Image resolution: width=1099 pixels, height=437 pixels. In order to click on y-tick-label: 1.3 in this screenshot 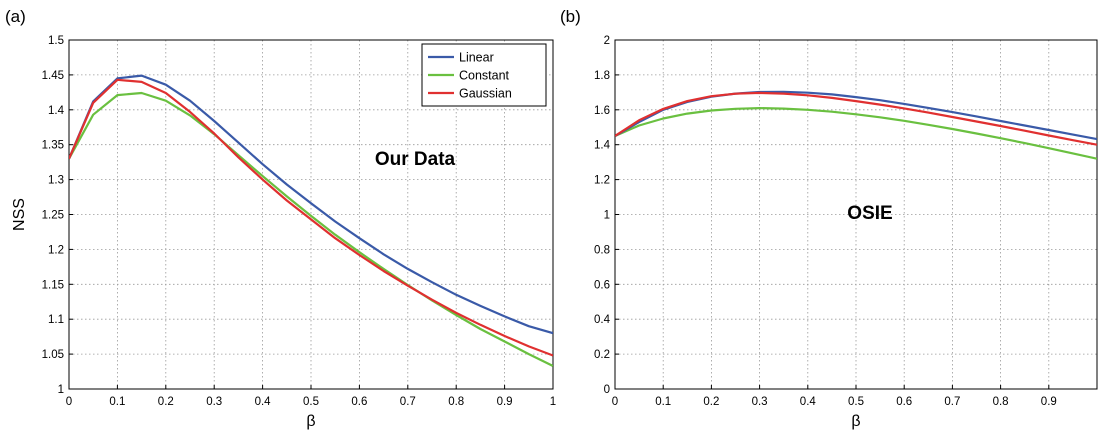, I will do `click(56, 181)`.